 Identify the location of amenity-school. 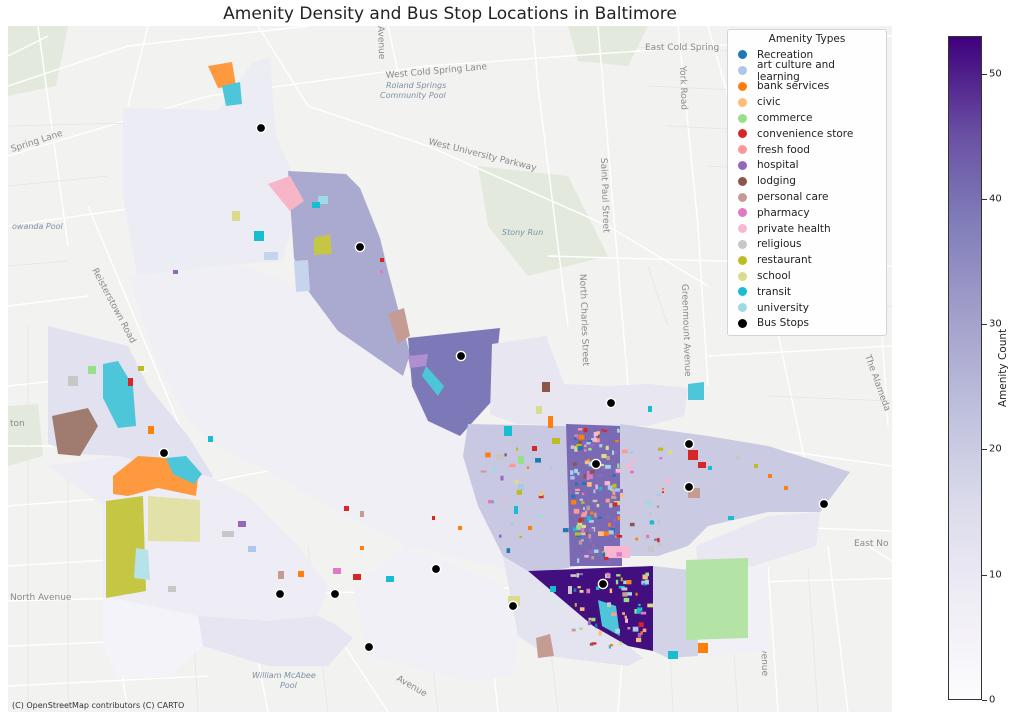
(174, 519).